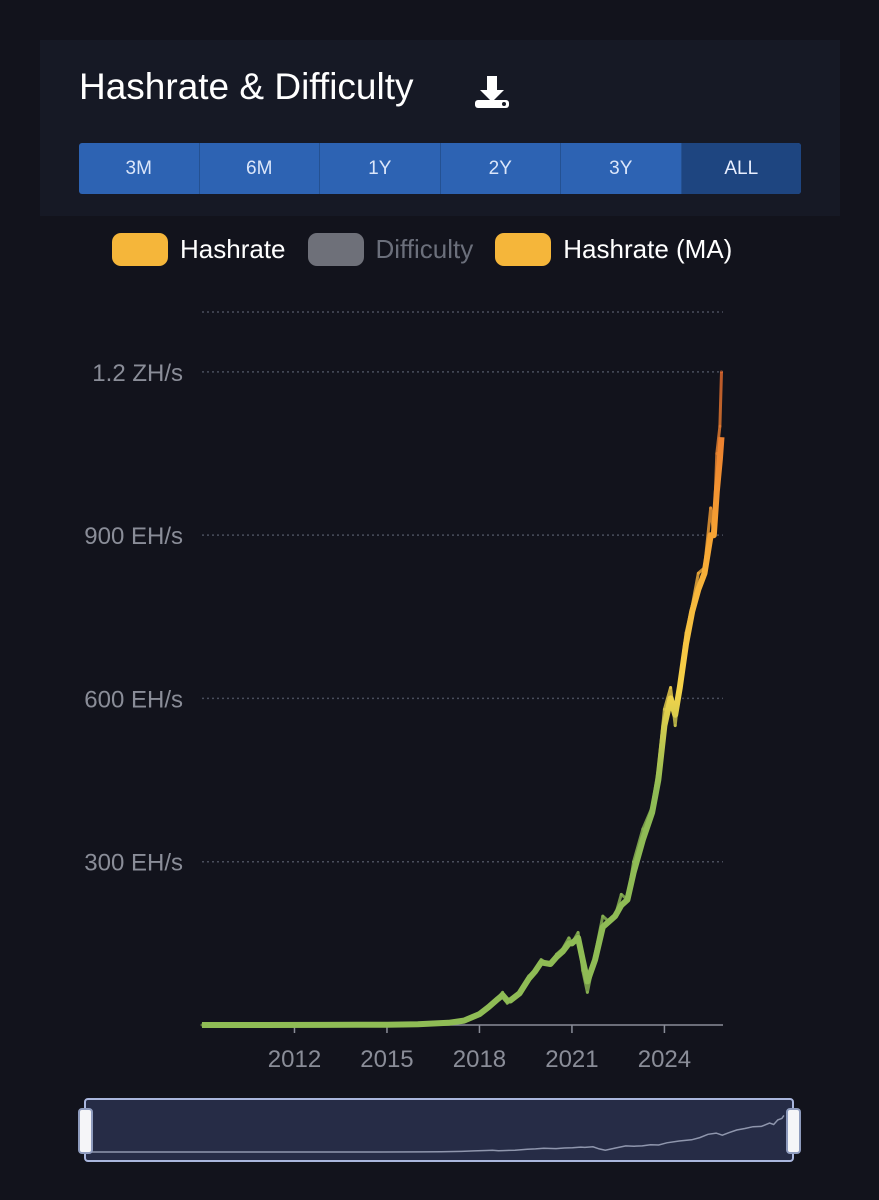 The width and height of the screenshot is (879, 1200). I want to click on navigator-mini-chart, so click(438, 1133).